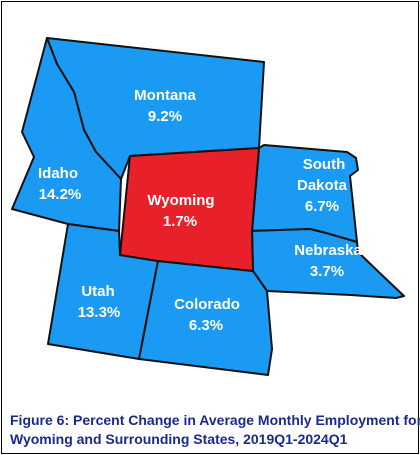  I want to click on wyoming-value: 1.7%, so click(180, 221).